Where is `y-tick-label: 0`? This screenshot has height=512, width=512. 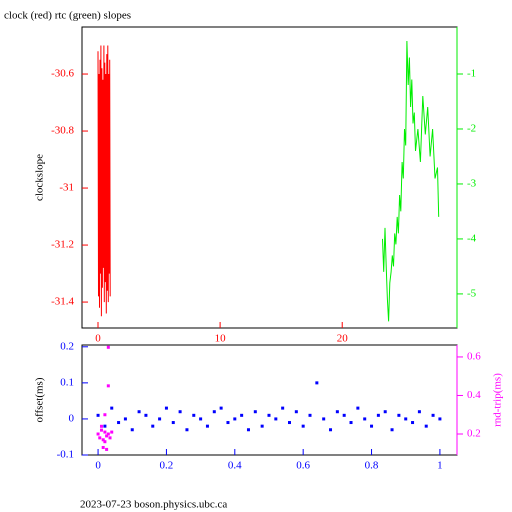
y-tick-label: 0 is located at coordinates (72, 418).